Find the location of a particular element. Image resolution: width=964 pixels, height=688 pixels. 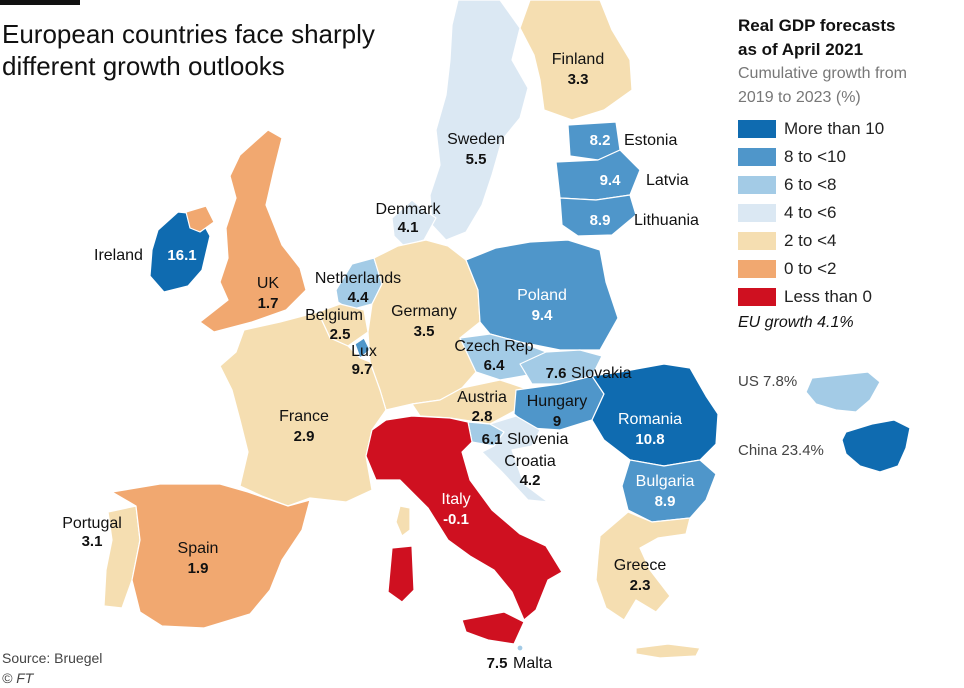

country-lithuania is located at coordinates (598, 215).